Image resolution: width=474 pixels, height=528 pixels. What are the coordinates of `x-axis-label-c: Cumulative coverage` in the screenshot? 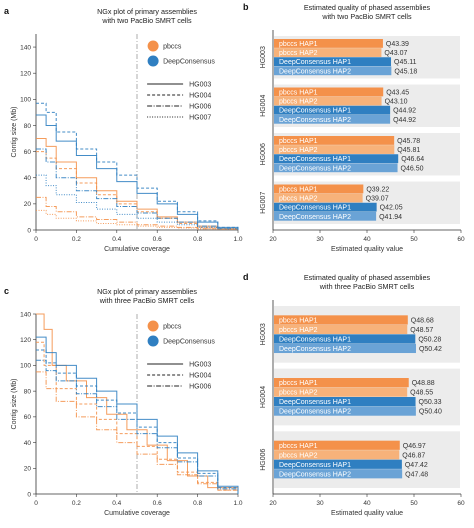 It's located at (137, 513).